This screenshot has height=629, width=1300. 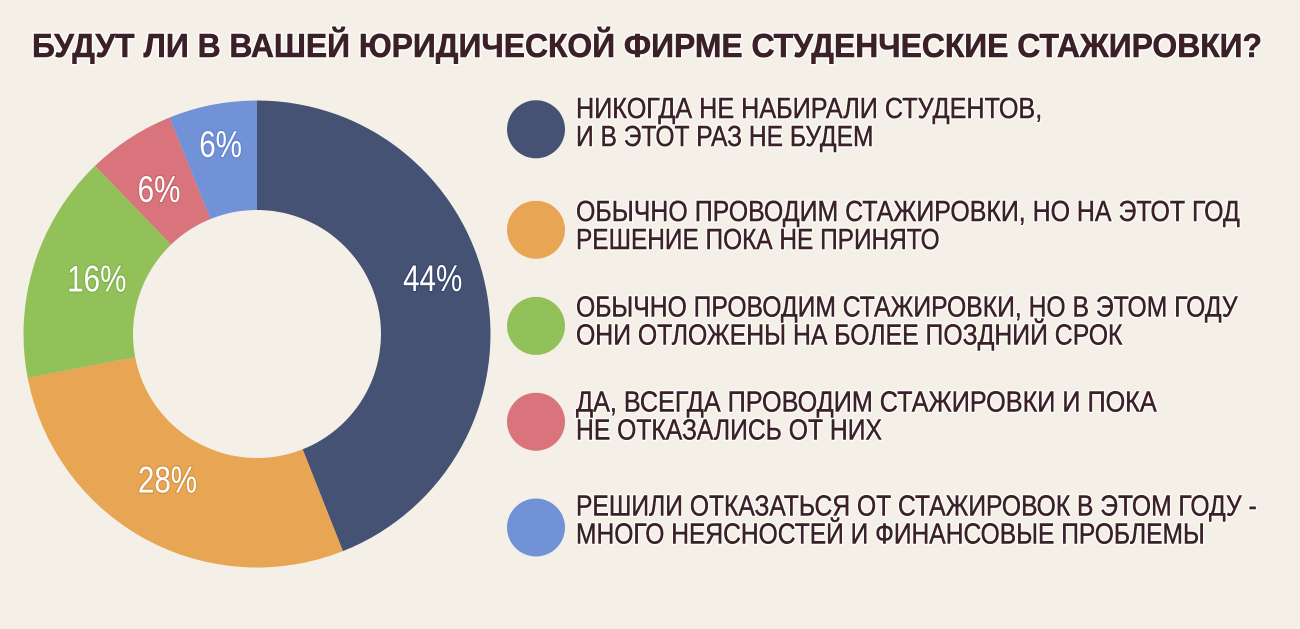 What do you see at coordinates (866, 402) in the screenshot?
I see `svg-text:ДА, ВСЕГДА ПРОВОДИМ СТАЖИРОВКИ: ДА, ВСЕГДА ПРОВОДИМ СТАЖИРОВКИ И ПОКА` at bounding box center [866, 402].